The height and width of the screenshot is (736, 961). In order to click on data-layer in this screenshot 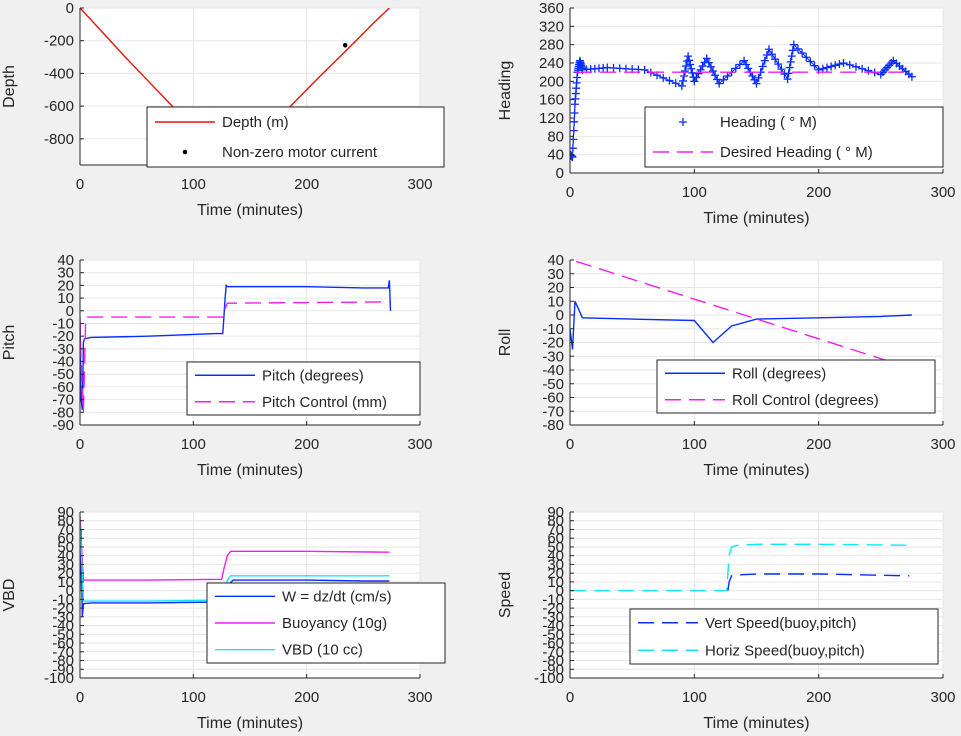, I will do `click(743, 100)`.